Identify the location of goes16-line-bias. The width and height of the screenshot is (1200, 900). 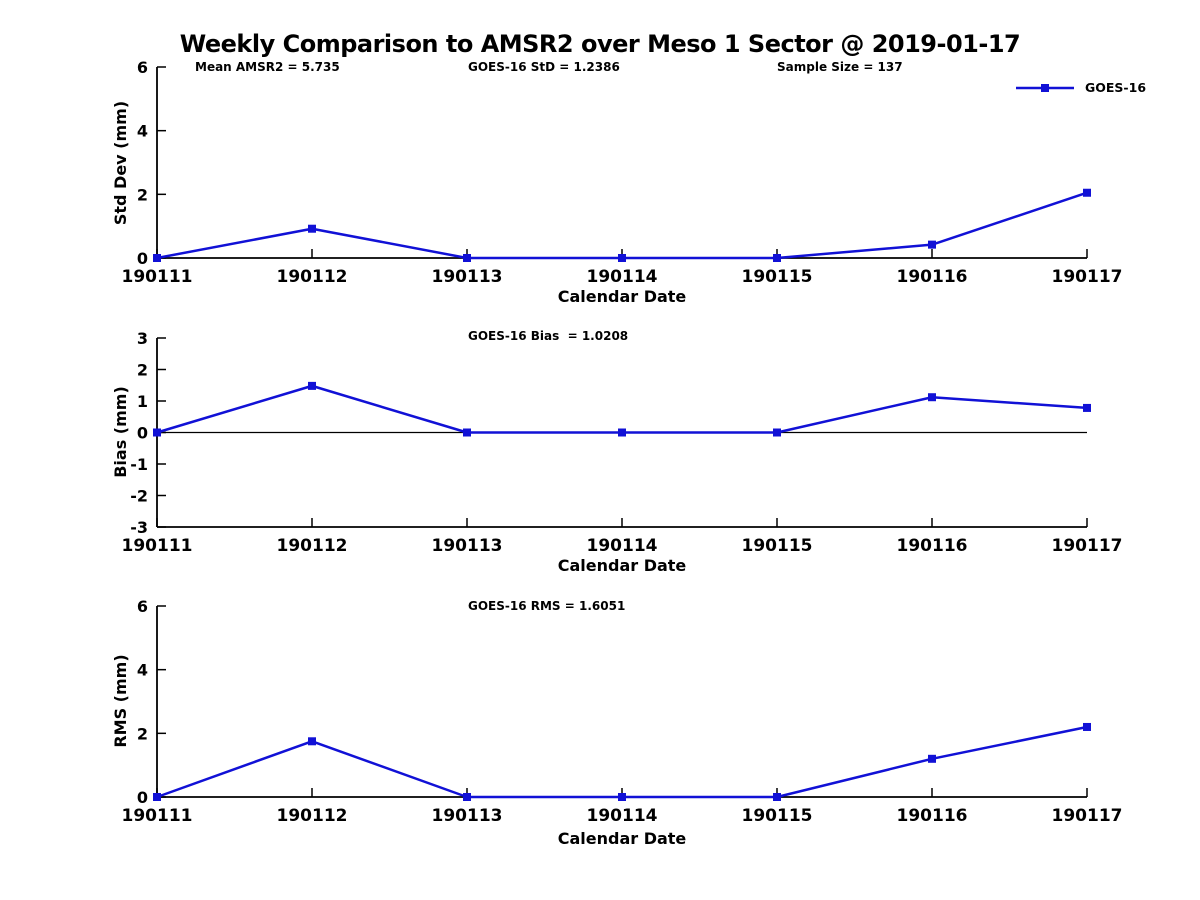
(622, 409).